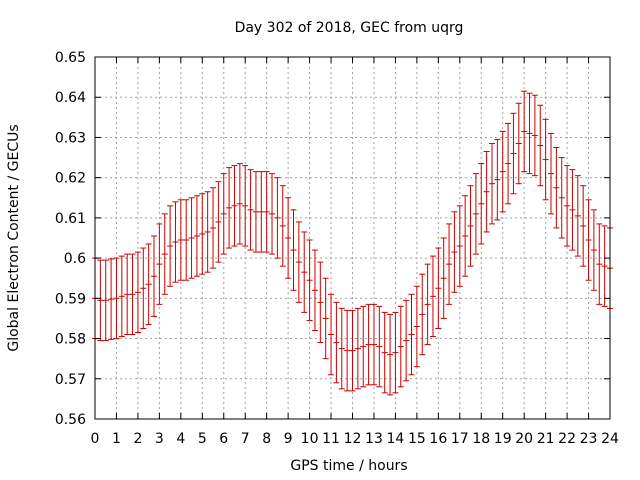  Describe the element at coordinates (137, 439) in the screenshot. I see `x-tick-label: 2` at that location.